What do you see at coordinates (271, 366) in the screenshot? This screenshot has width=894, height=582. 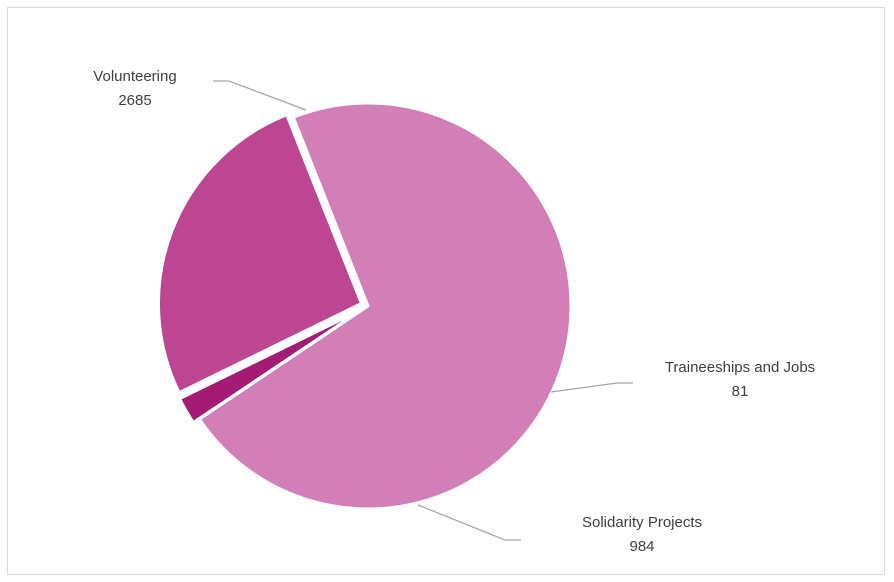 I see `slice-traineeships-and-jobs` at bounding box center [271, 366].